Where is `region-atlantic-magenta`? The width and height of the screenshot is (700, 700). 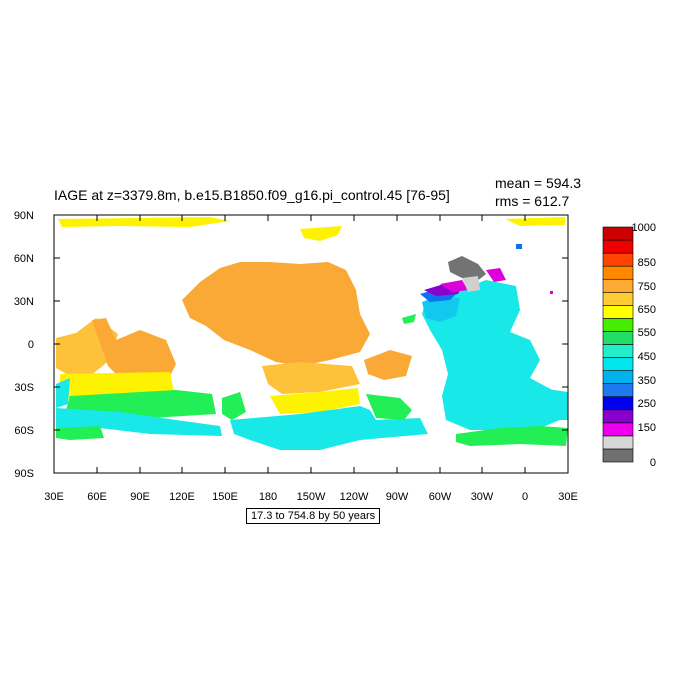
region-atlantic-magenta is located at coordinates (454, 286).